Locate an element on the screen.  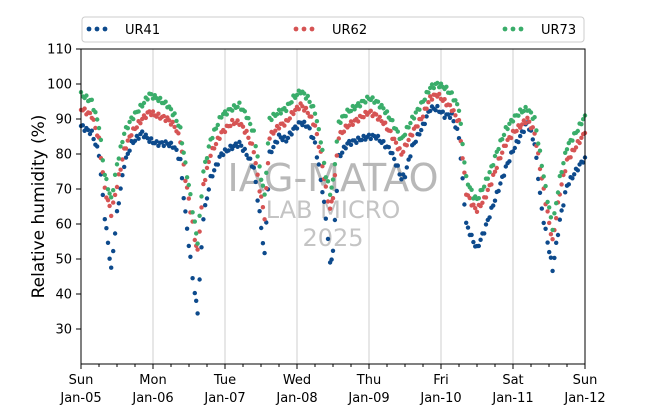
legend-label: UR41 is located at coordinates (142, 30).